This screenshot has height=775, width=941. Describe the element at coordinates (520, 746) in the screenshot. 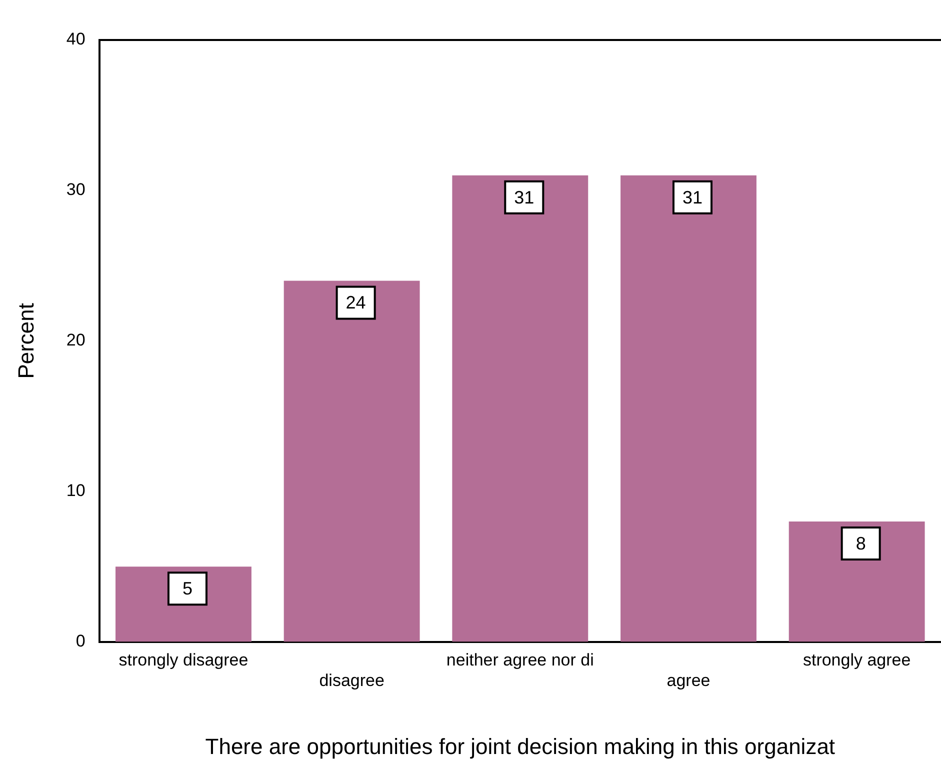

I see `x-axis-title: There are opportunities for joint decision making in this organizat` at that location.